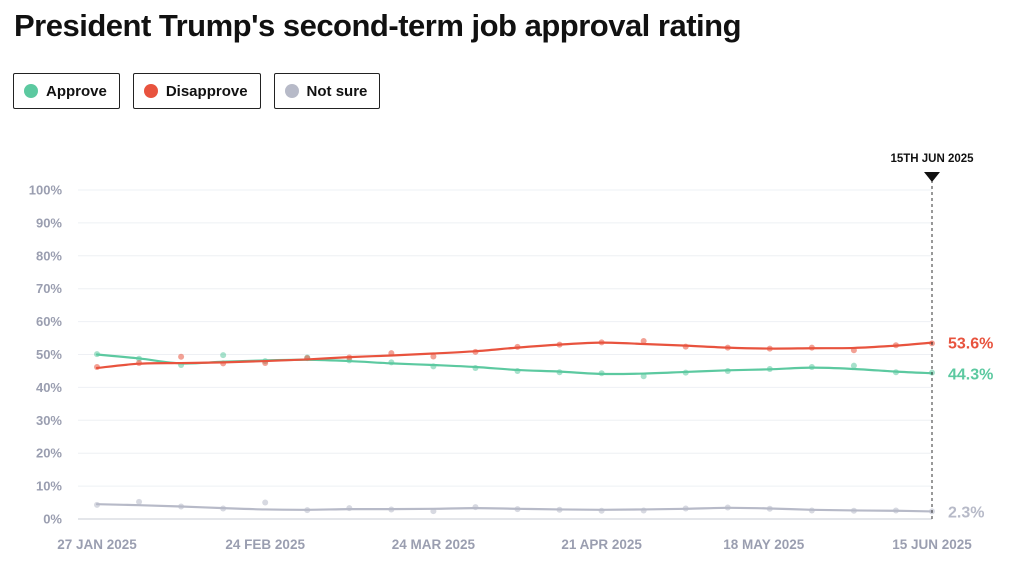  What do you see at coordinates (265, 544) in the screenshot?
I see `x-tick-label: 24 FEB 2025` at bounding box center [265, 544].